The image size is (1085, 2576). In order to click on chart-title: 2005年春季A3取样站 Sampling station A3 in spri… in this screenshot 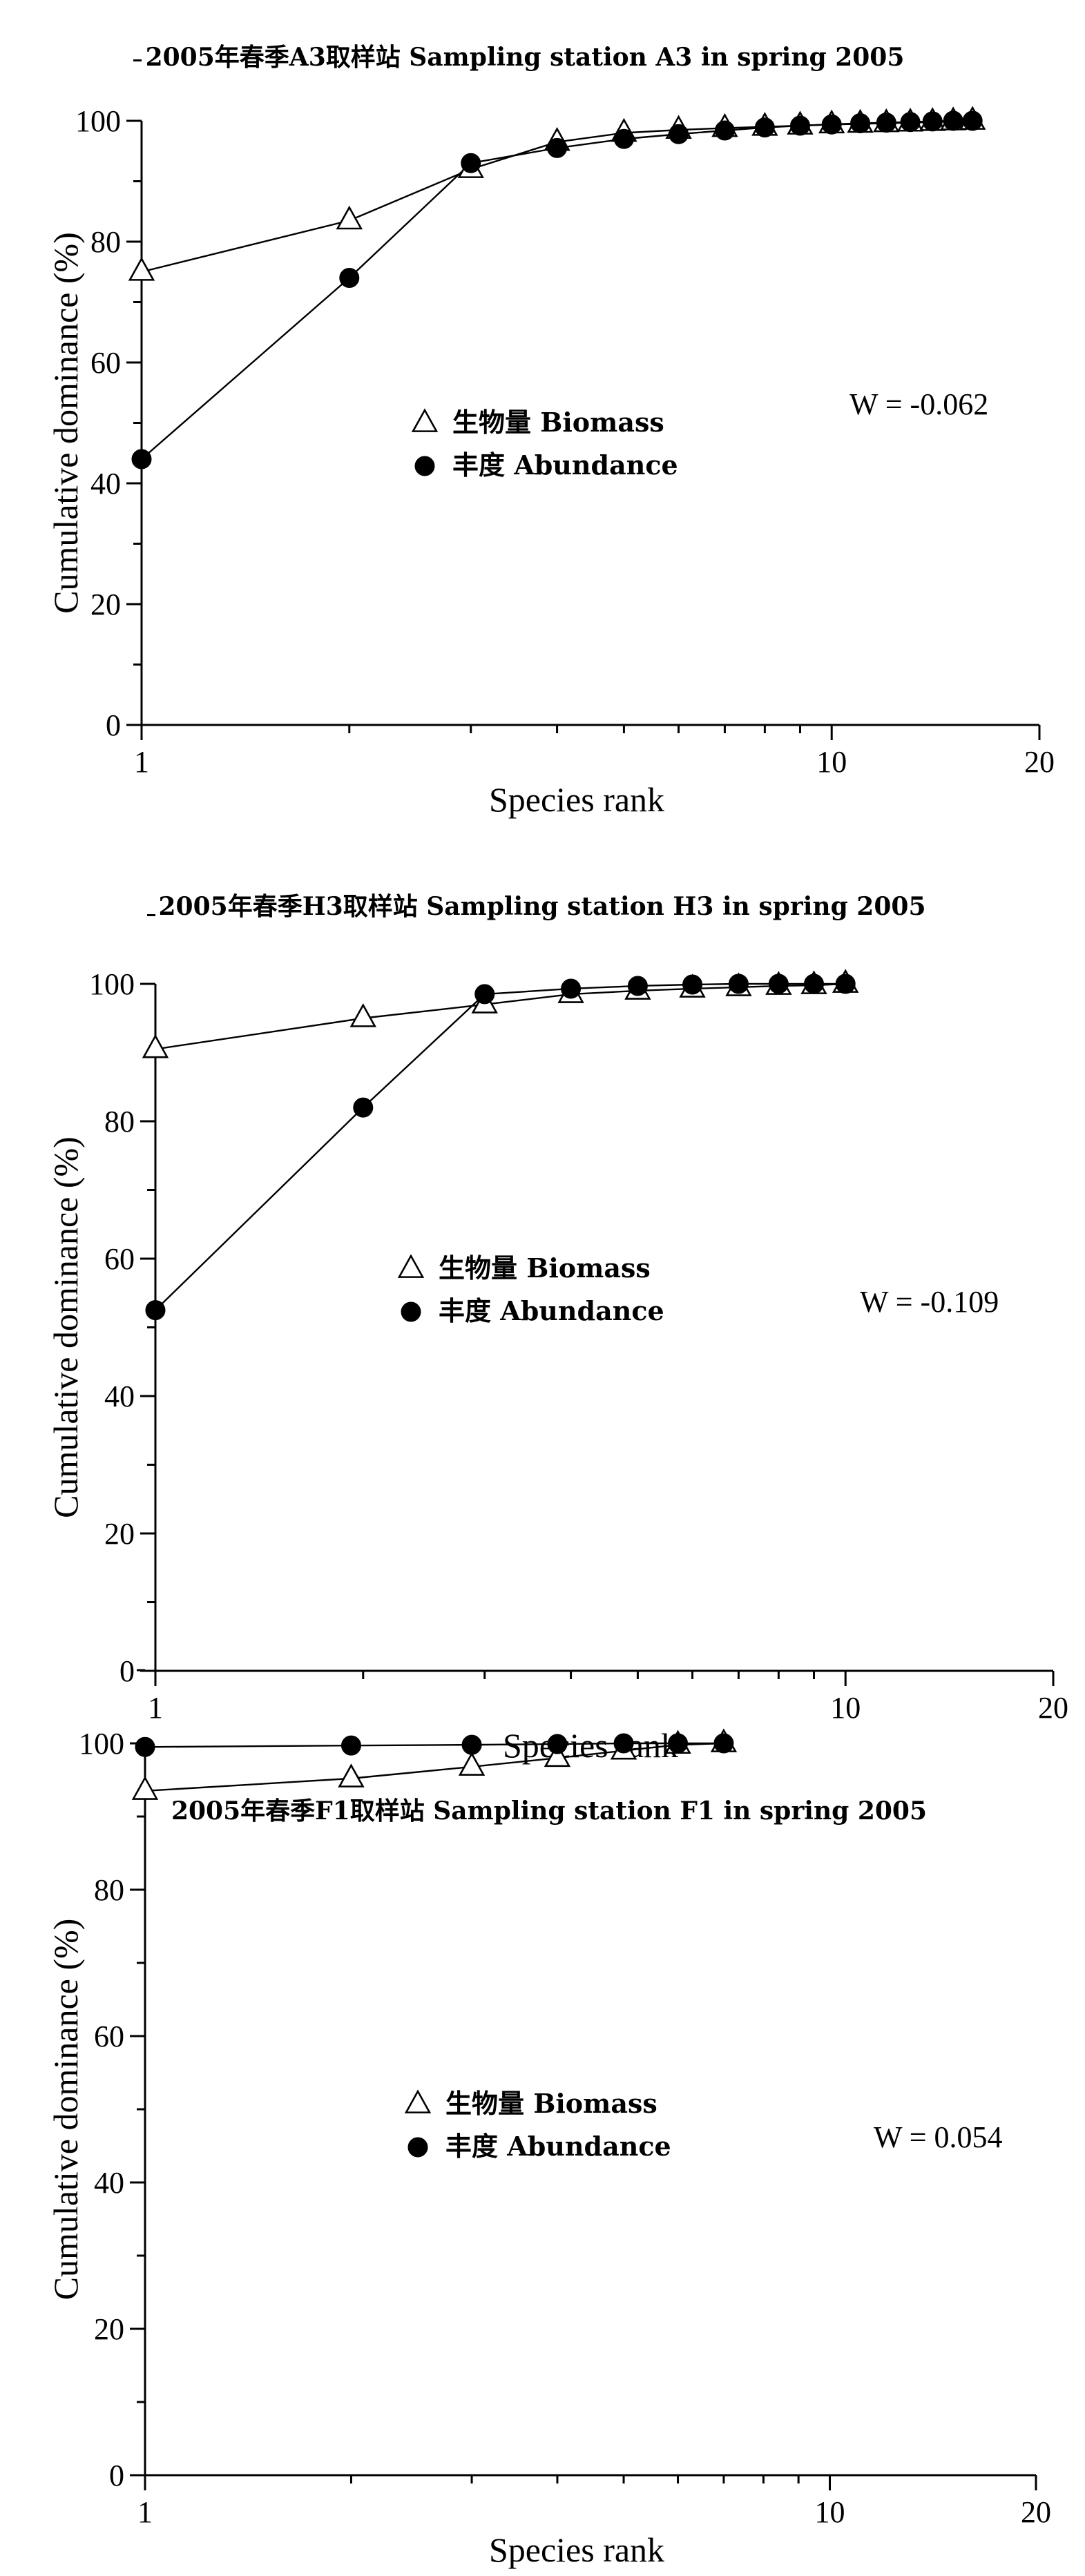, I will do `click(525, 57)`.